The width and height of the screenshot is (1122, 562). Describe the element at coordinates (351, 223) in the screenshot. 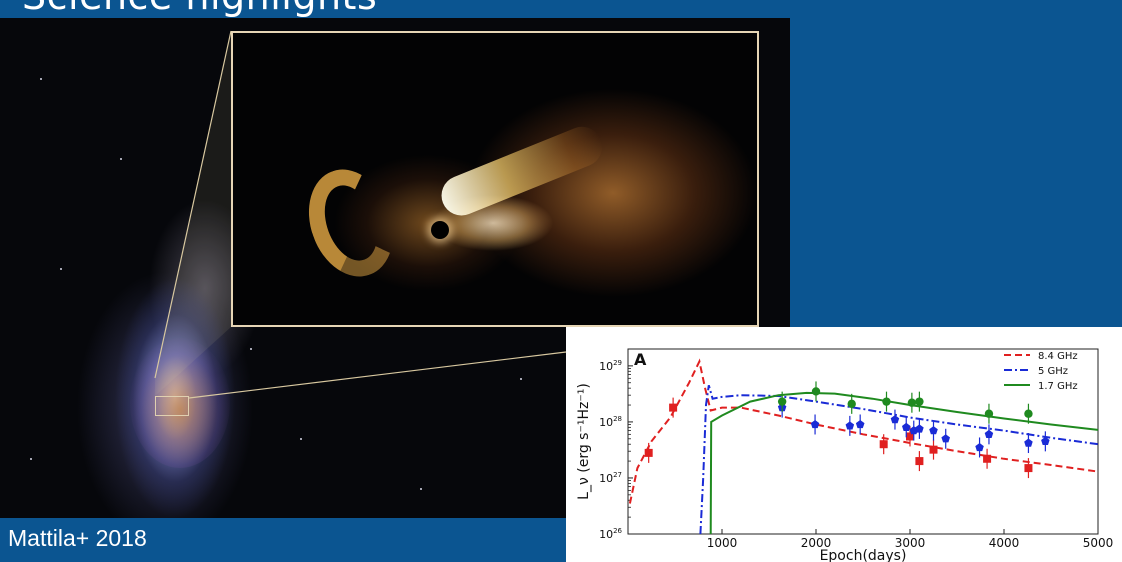

I see `stellar-debris-tail` at that location.